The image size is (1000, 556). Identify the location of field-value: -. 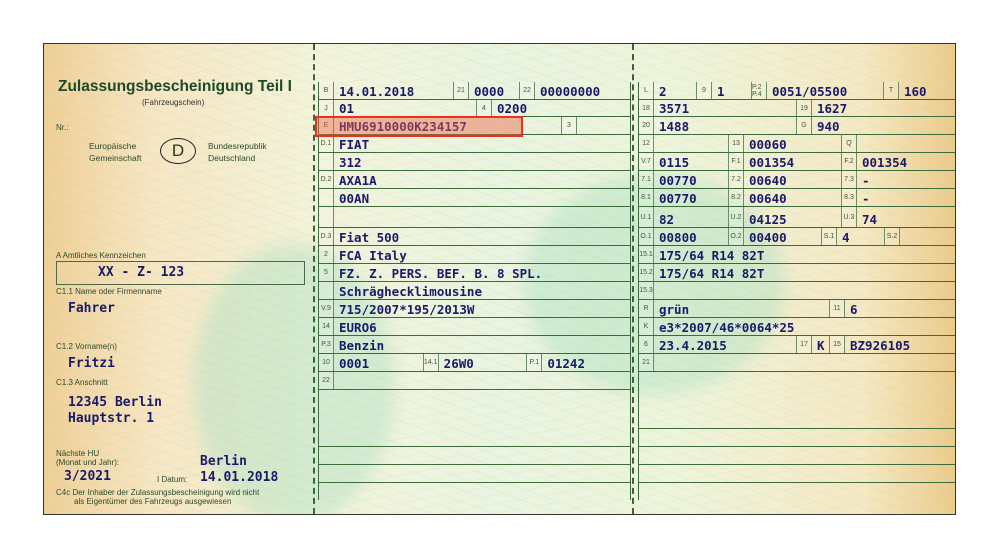
(866, 198).